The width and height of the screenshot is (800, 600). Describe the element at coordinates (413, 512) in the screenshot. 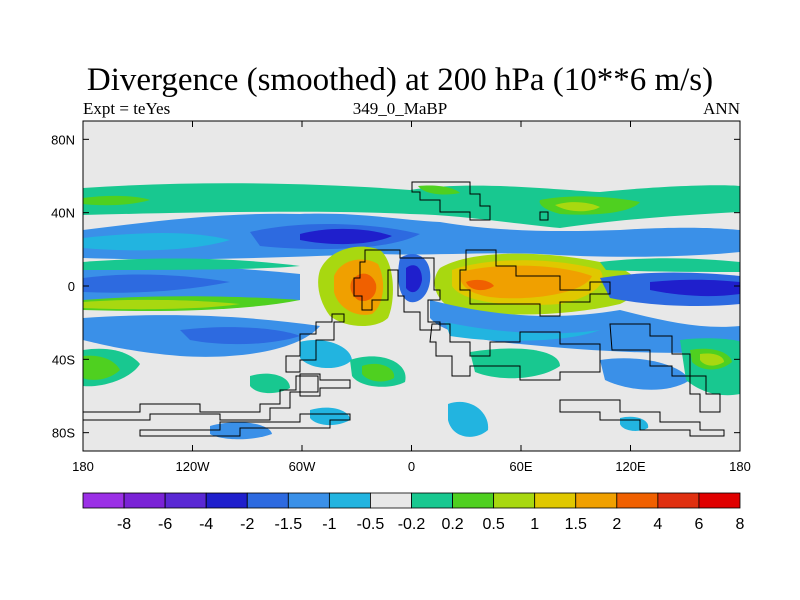

I see `colorbar: -8 -6 -4 -2 -1.5 -1 -0.5 -0.2 0.2 0.5 1 1.5 2 4 6 8` at that location.